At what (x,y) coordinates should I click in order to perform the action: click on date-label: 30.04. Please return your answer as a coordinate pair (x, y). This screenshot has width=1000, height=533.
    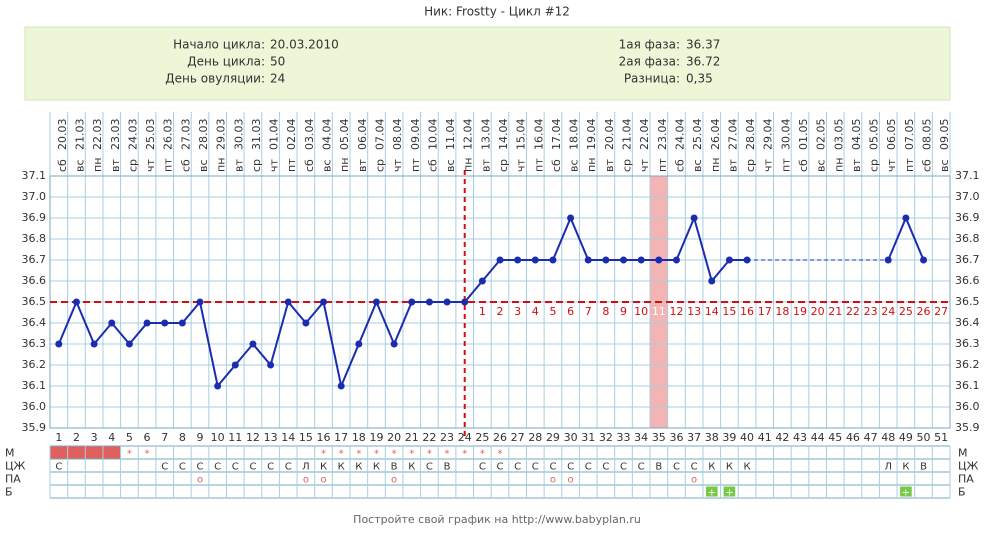
    Looking at the image, I should click on (785, 135).